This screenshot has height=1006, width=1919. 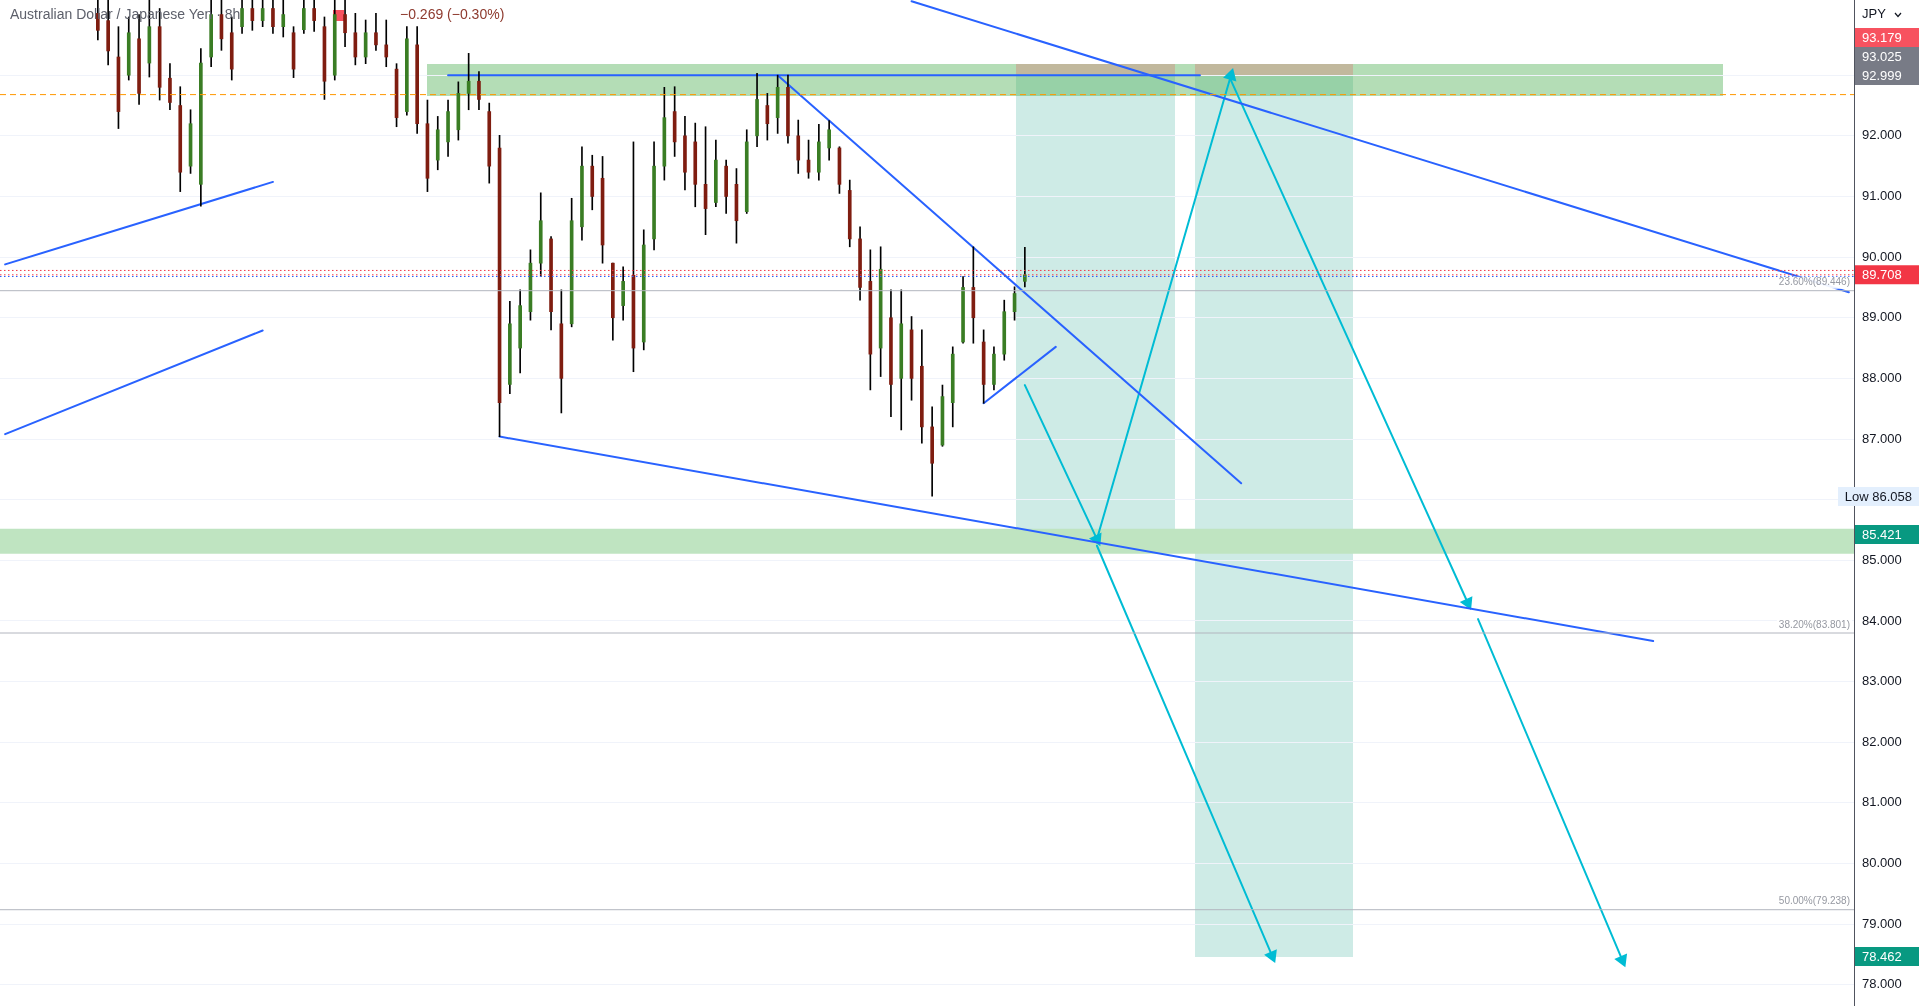 What do you see at coordinates (1814, 282) in the screenshot?
I see `ref-line-label: 23.60%(89.446)` at bounding box center [1814, 282].